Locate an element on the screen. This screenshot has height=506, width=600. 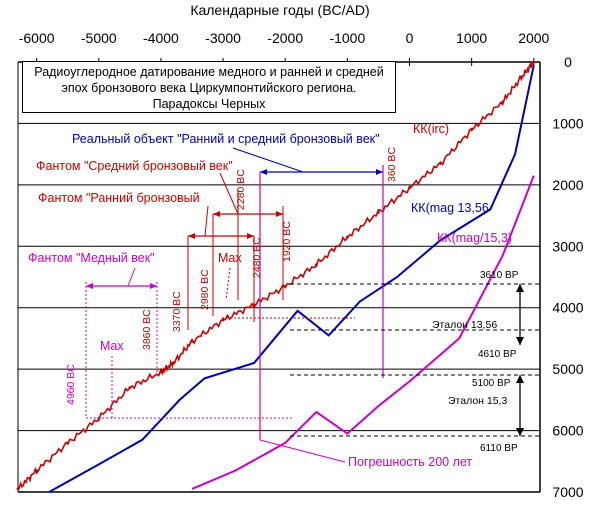
top-tick-label: -4000 is located at coordinates (161, 38).